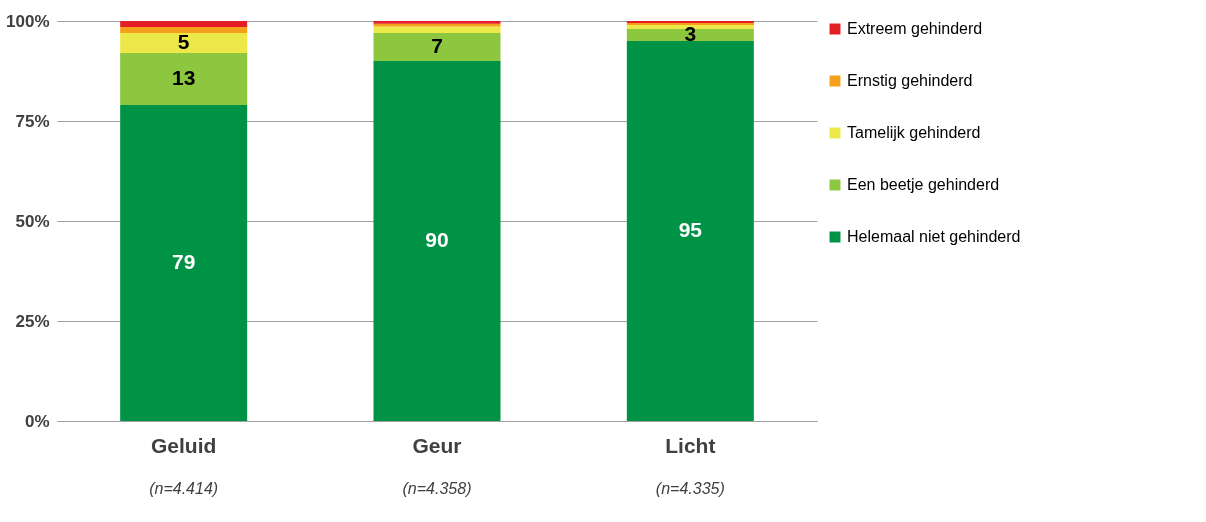 Image resolution: width=1206 pixels, height=522 pixels. I want to click on legend-label: Extreem gehinderd, so click(915, 28).